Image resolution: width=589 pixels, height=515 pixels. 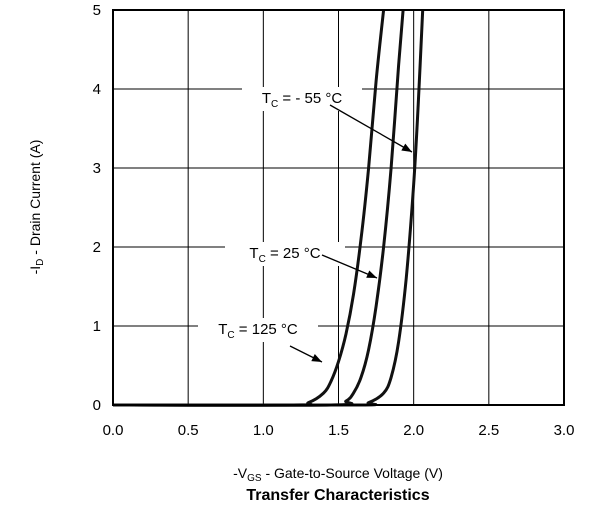 I want to click on x-tick-labels: 0.0 0.5 1.0 1.5 2.0 2.5 3.0, so click(x=339, y=430).